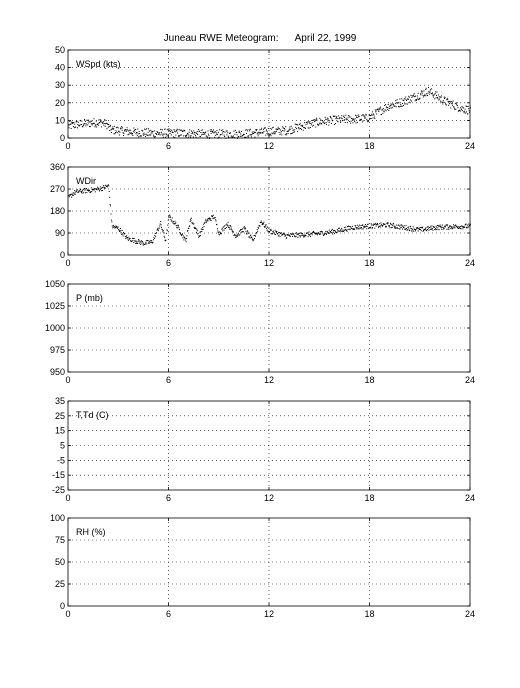 This screenshot has width=520, height=688. What do you see at coordinates (60, 120) in the screenshot?
I see `y-tick-label: 10` at bounding box center [60, 120].